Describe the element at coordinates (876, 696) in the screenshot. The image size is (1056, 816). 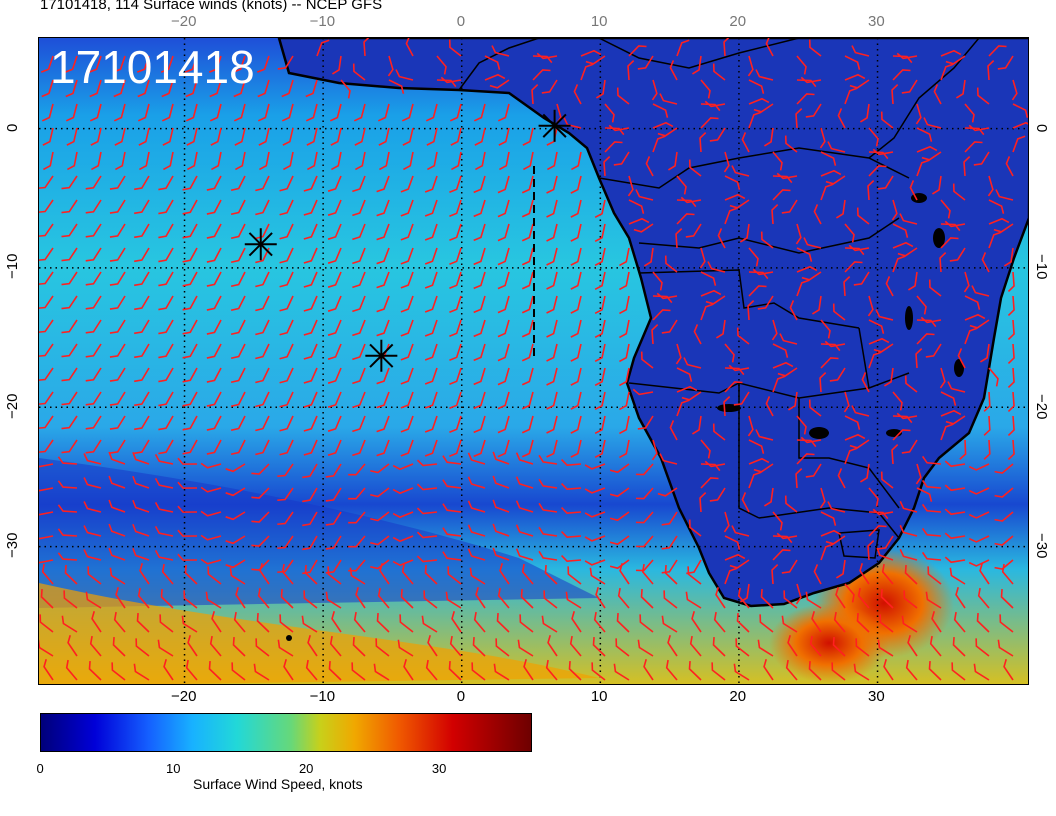
I see `tick-label: 30` at that location.